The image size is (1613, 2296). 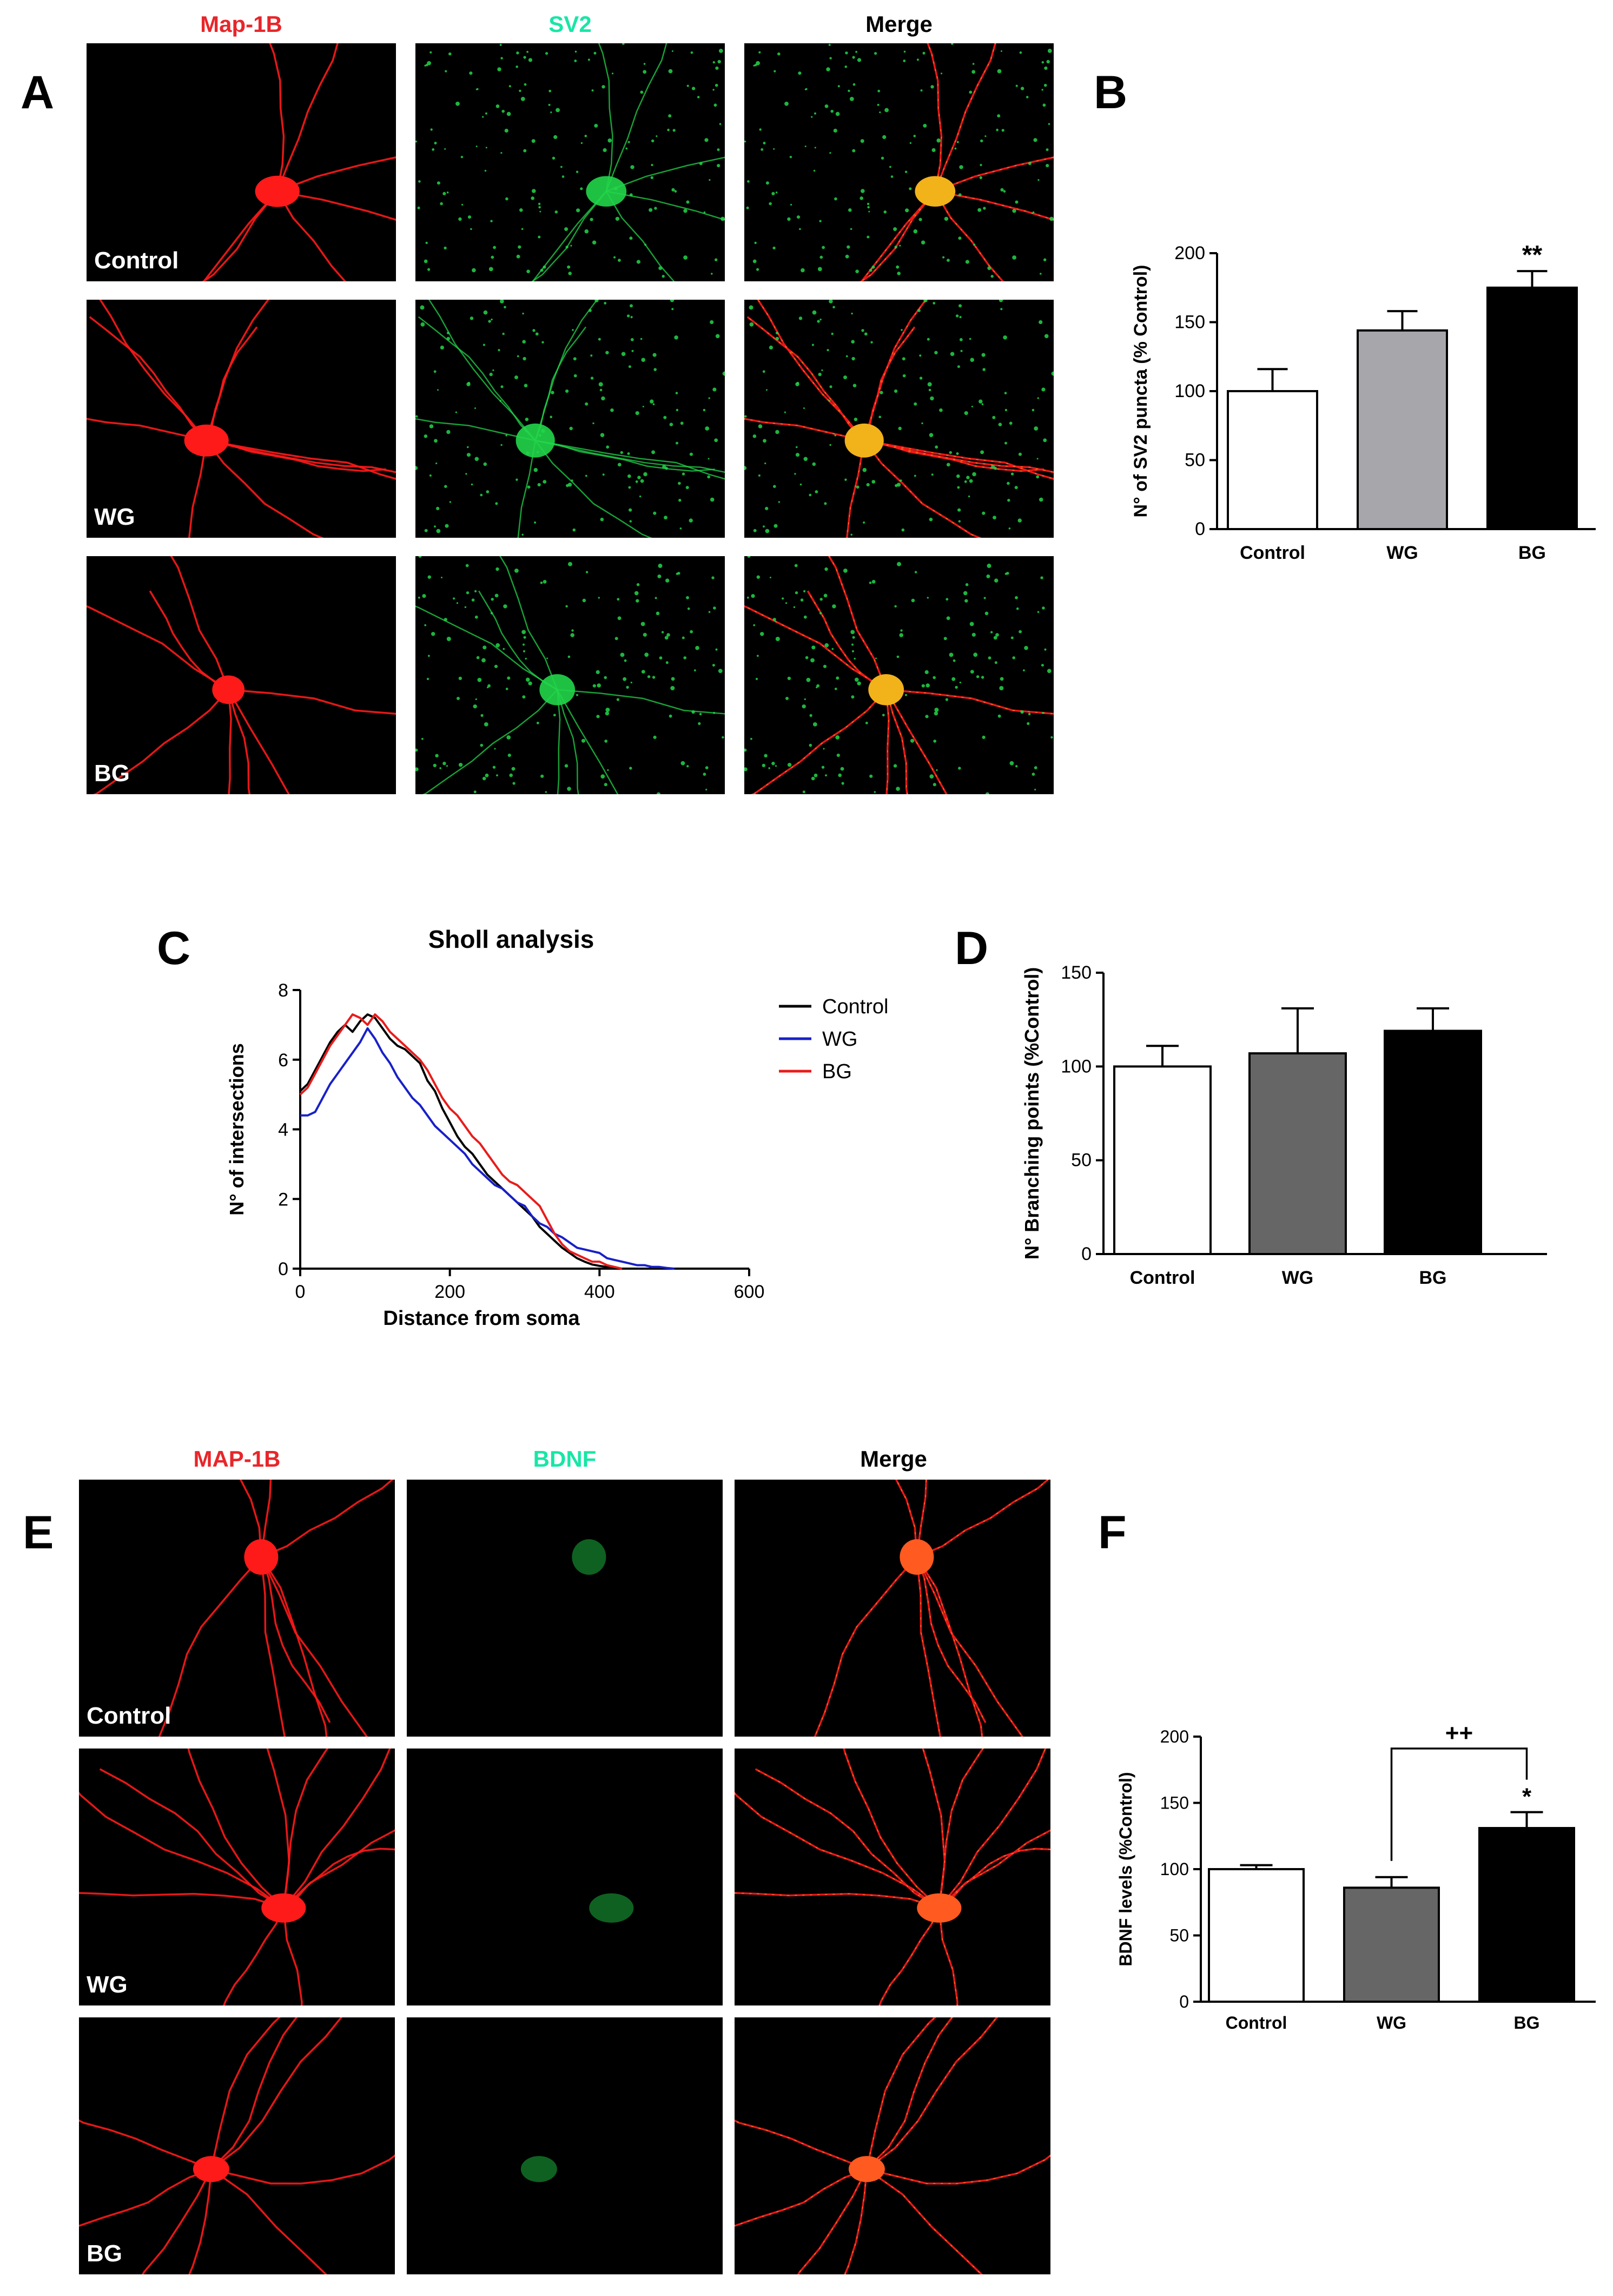 What do you see at coordinates (300, 1292) in the screenshot?
I see `x-tick-label: 0` at bounding box center [300, 1292].